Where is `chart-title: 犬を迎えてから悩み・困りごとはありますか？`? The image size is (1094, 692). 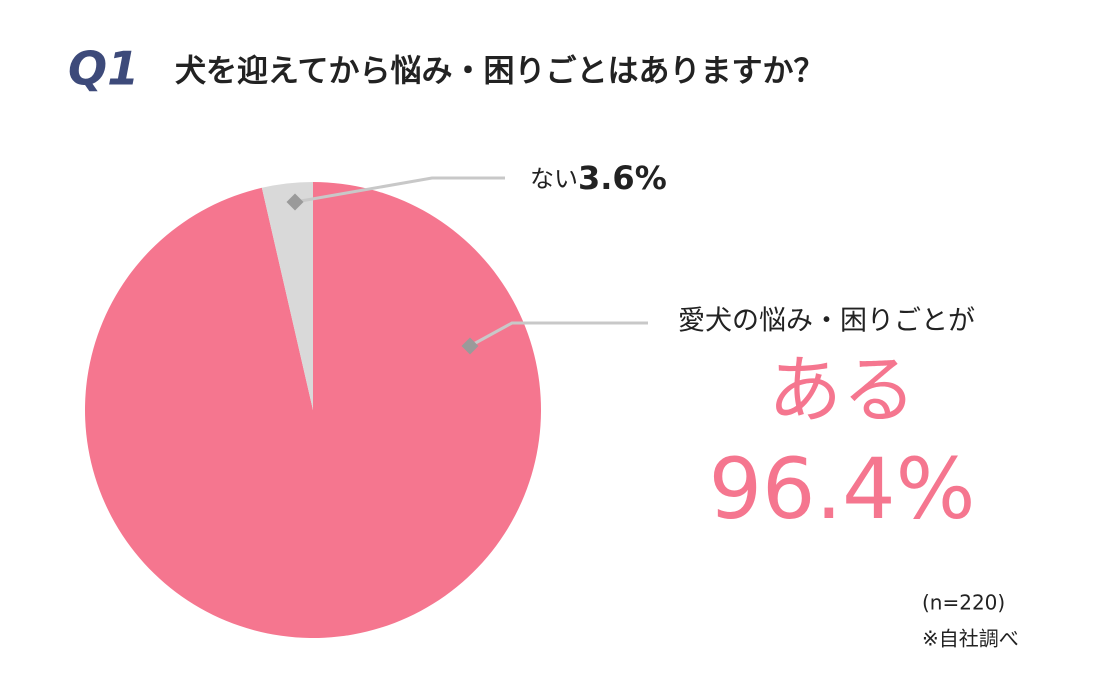 chart-title: 犬を迎えてから悩み・困りごとはありますか？ is located at coordinates (499, 72).